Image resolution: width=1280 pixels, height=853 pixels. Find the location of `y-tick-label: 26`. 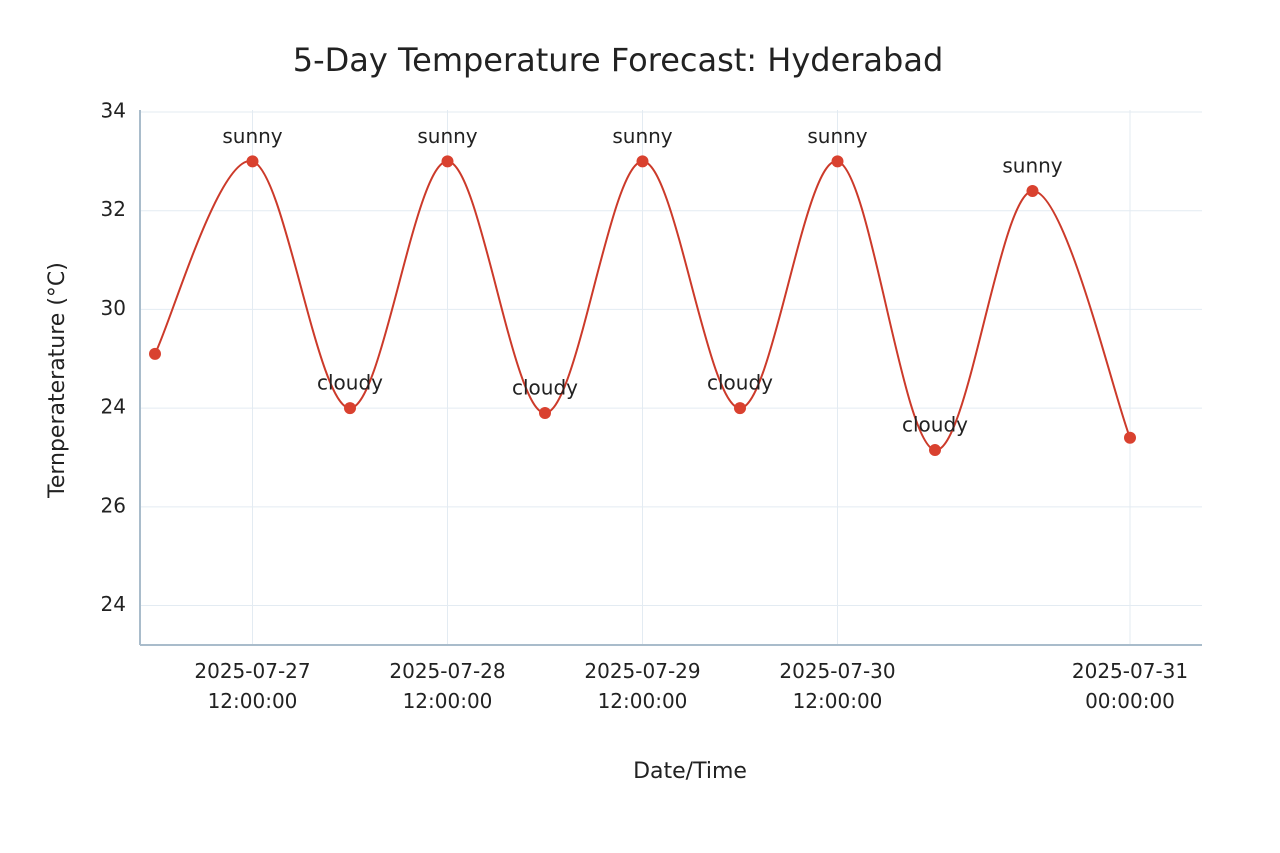

y-tick-label: 26 is located at coordinates (113, 505).